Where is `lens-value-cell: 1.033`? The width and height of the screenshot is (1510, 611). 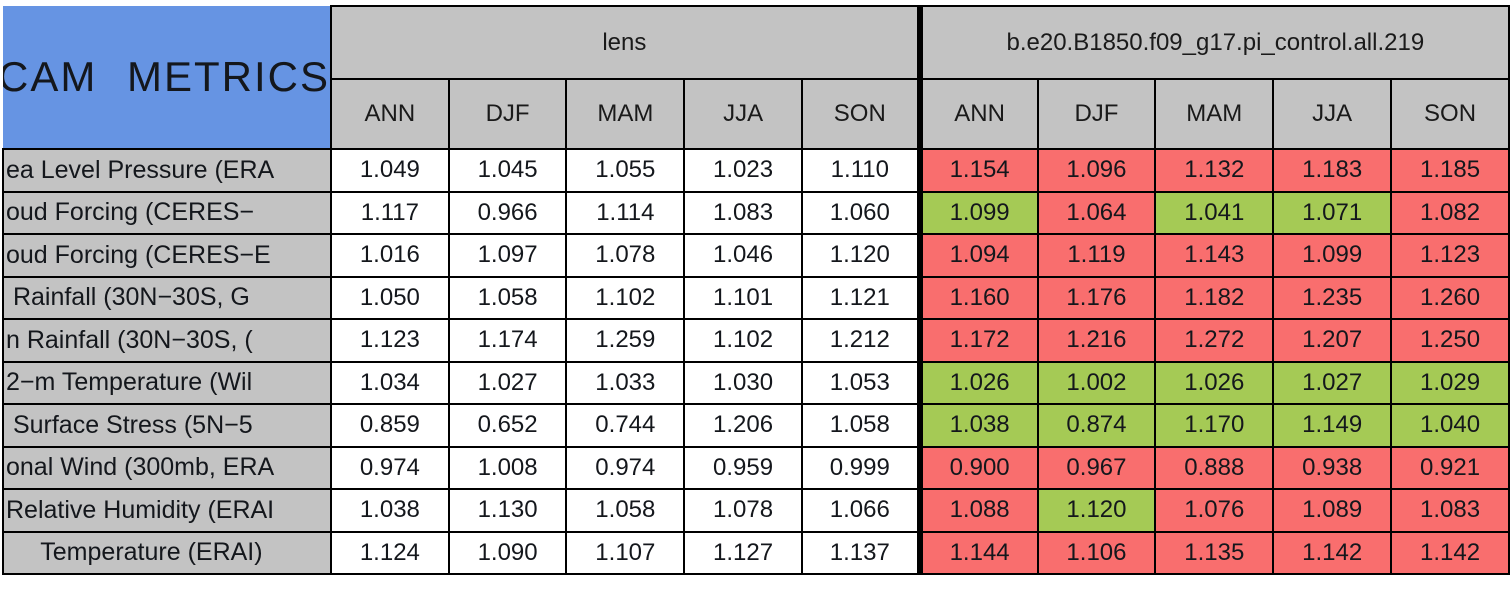 lens-value-cell: 1.033 is located at coordinates (625, 382).